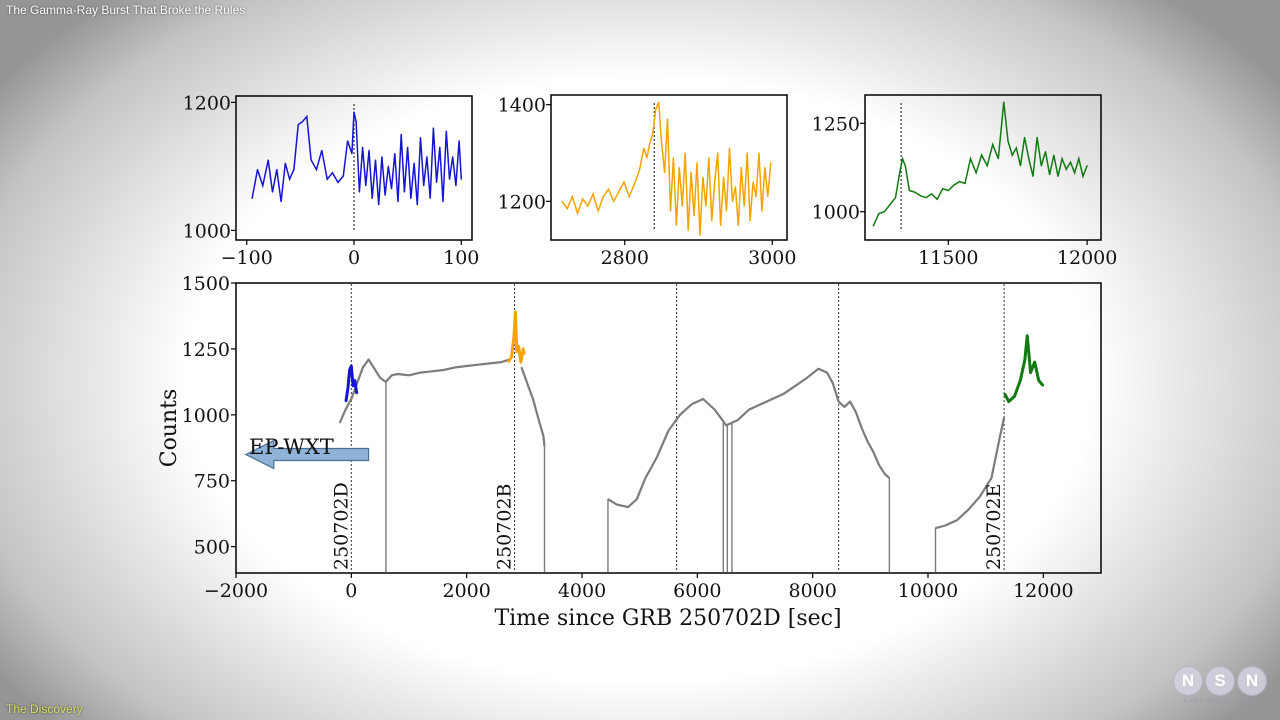 This screenshot has height=720, width=1280. I want to click on inset2-series-line, so click(666, 169).